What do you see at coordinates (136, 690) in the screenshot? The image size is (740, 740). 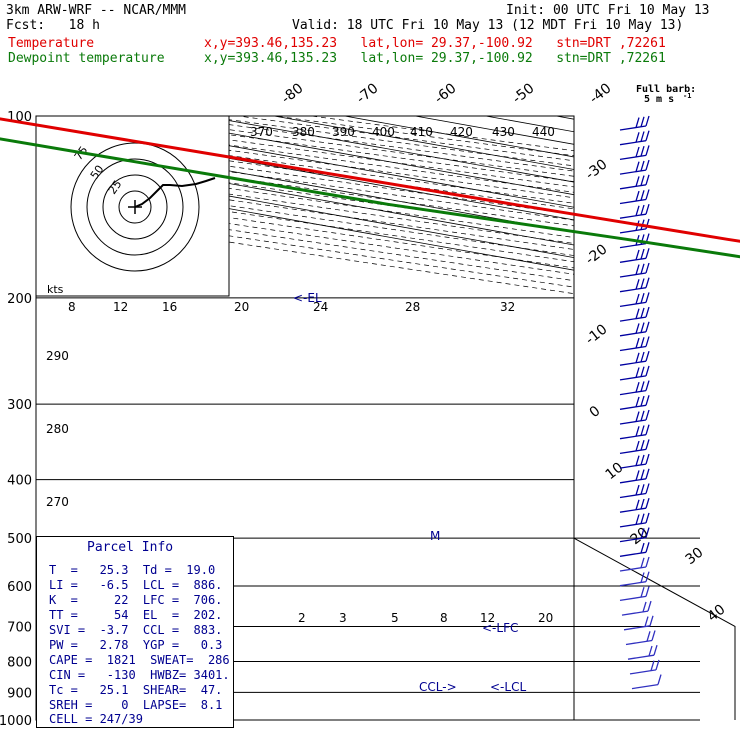 I see `parcel-row: Tc = 25.1 SHEAR= 47.` at bounding box center [136, 690].